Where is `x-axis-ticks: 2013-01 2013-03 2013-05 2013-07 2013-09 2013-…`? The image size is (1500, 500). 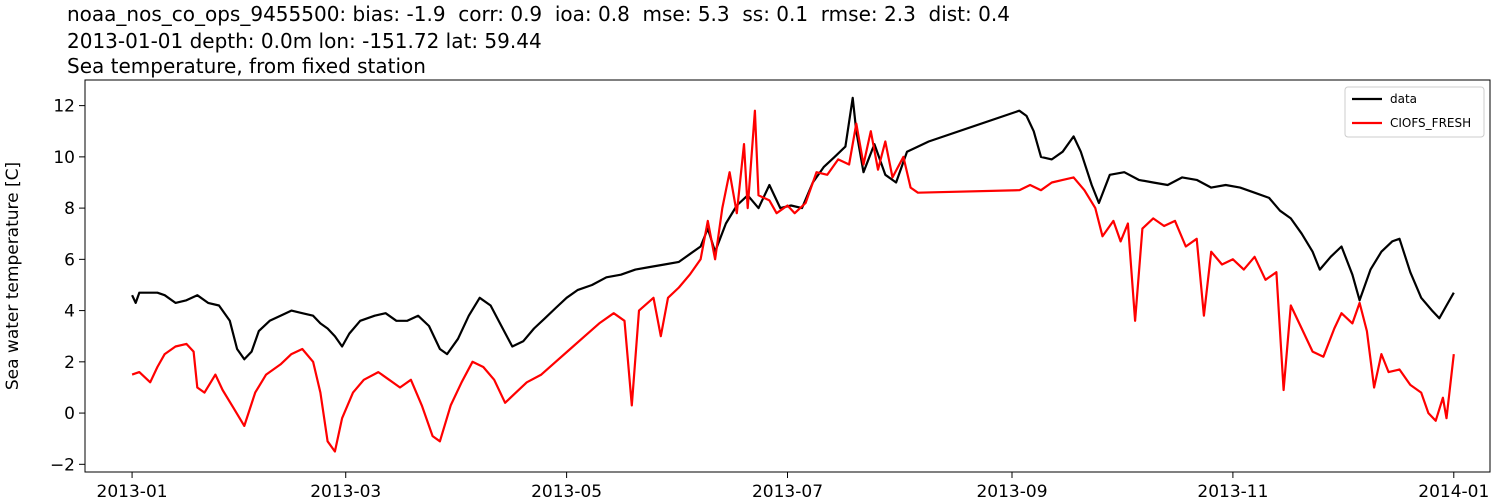
x-axis-ticks: 2013-01 2013-03 2013-05 2013-07 2013-09 2013-… is located at coordinates (793, 486).